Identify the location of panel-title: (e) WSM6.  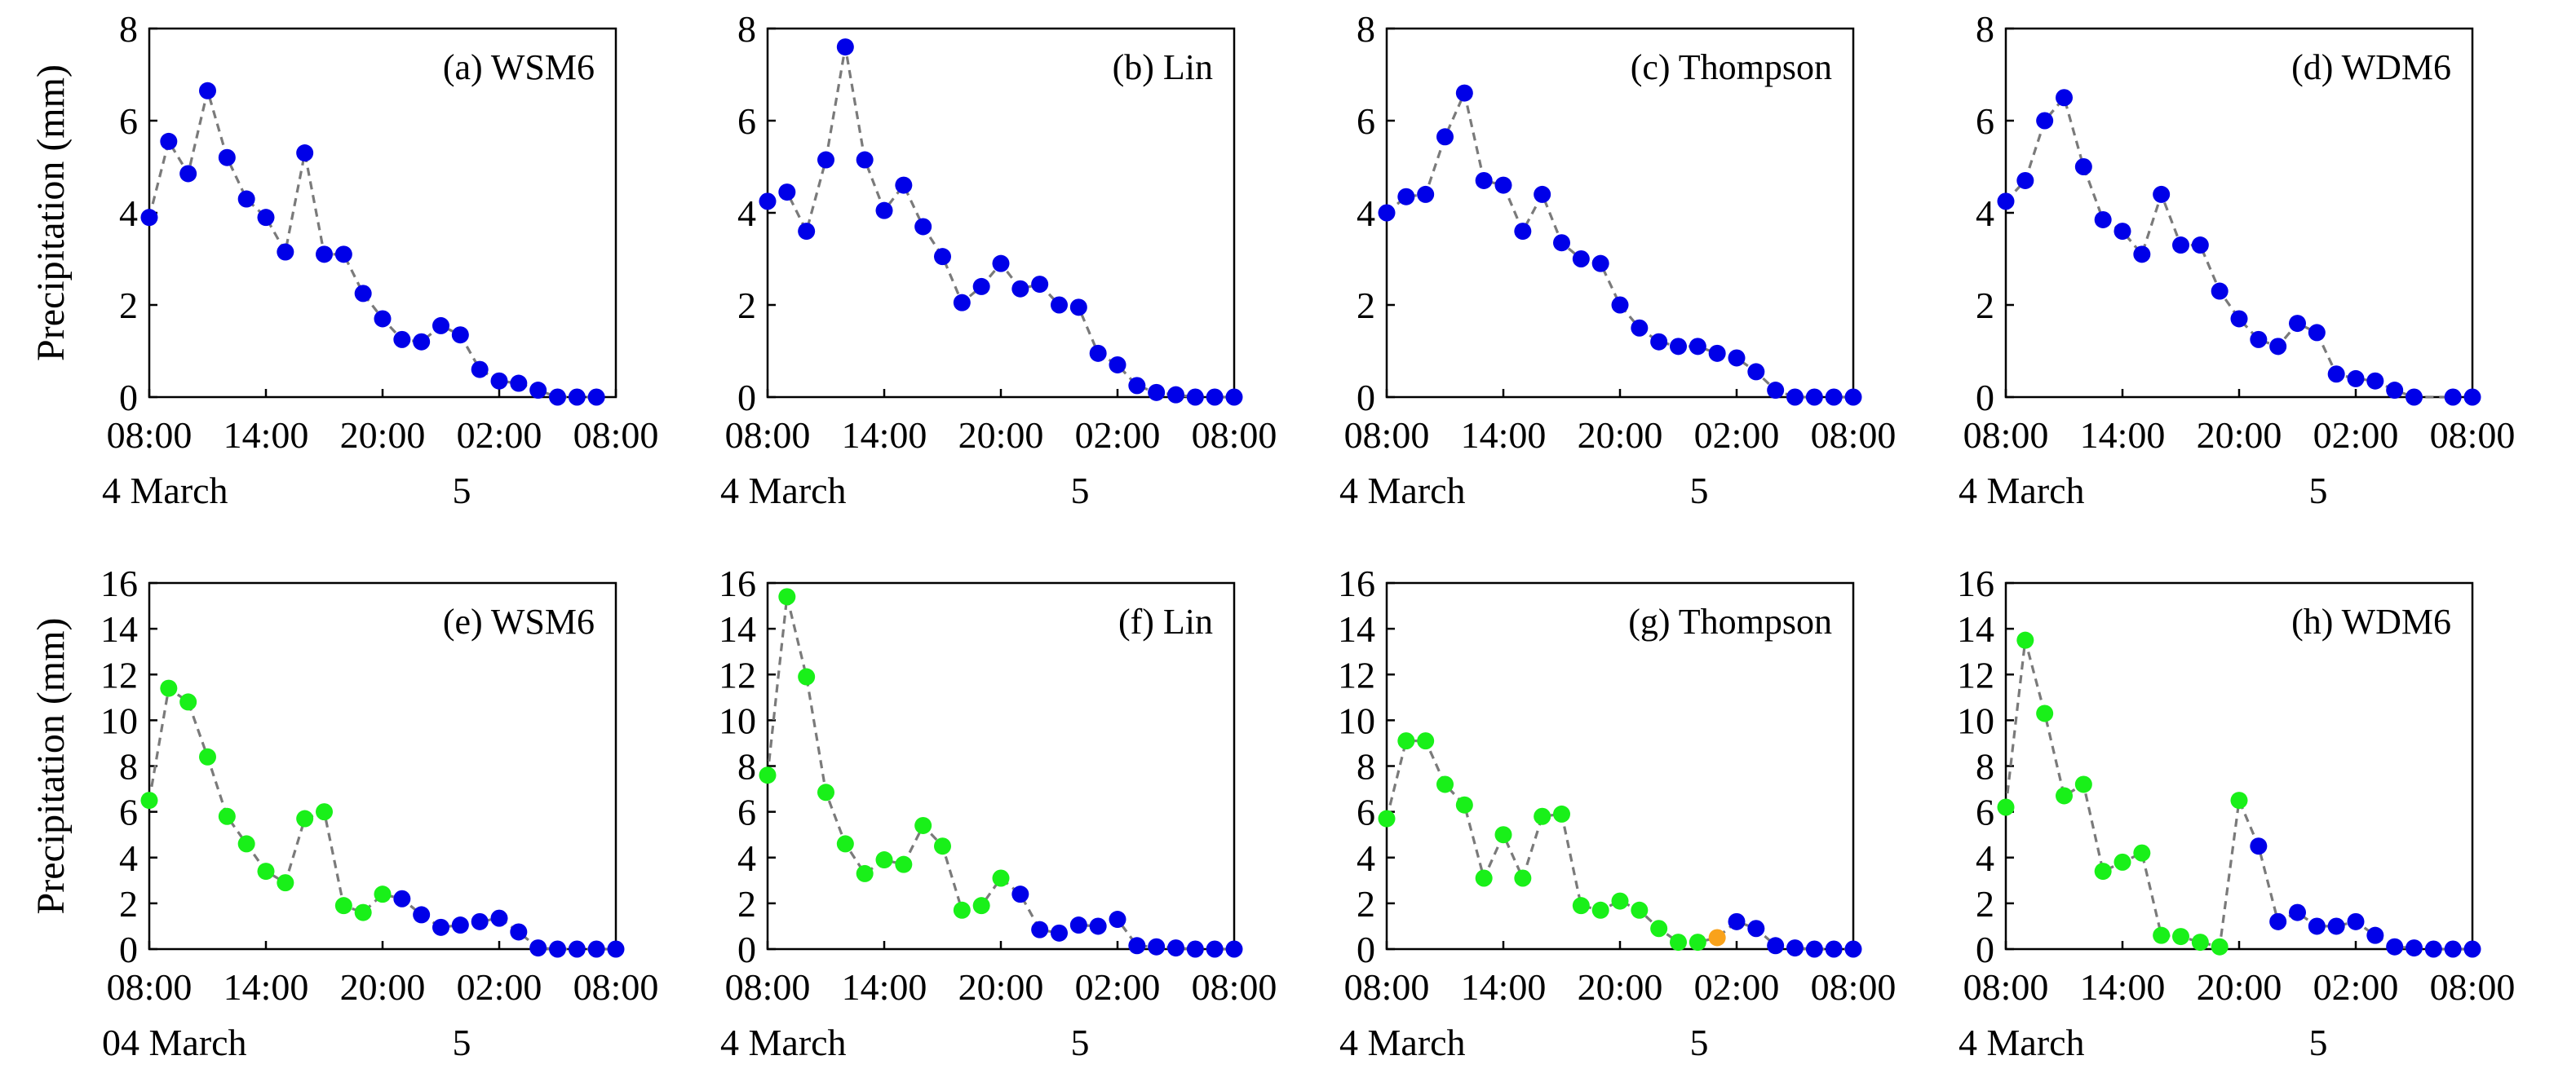
(519, 622).